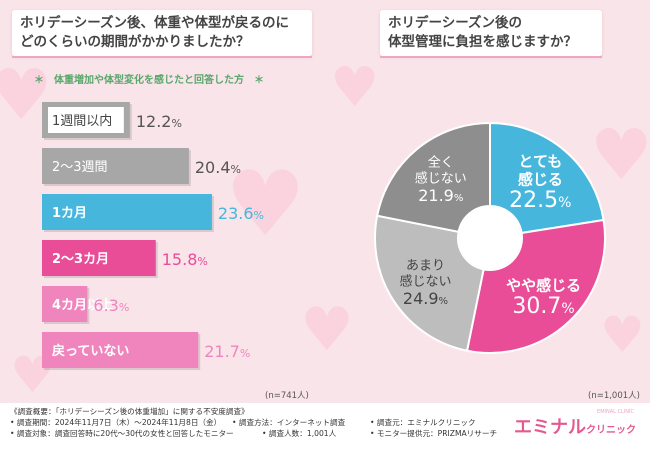  I want to click on right-chart-title: ホリデーシーズン後の 体型管理に負担を感じますか？, so click(491, 34).